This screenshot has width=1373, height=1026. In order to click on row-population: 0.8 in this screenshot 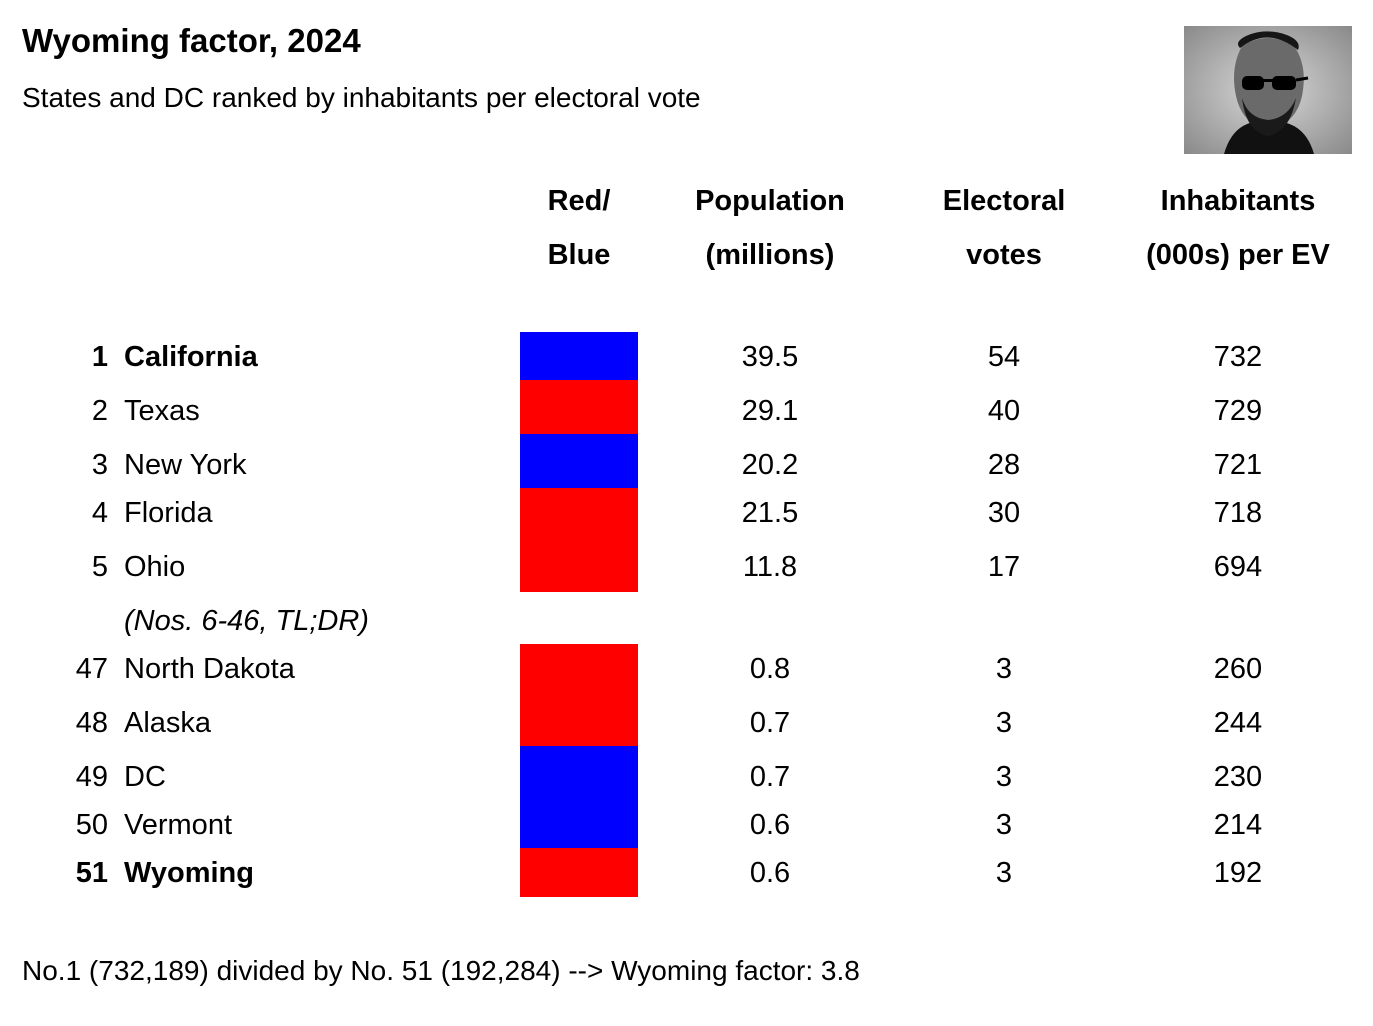, I will do `click(770, 669)`.